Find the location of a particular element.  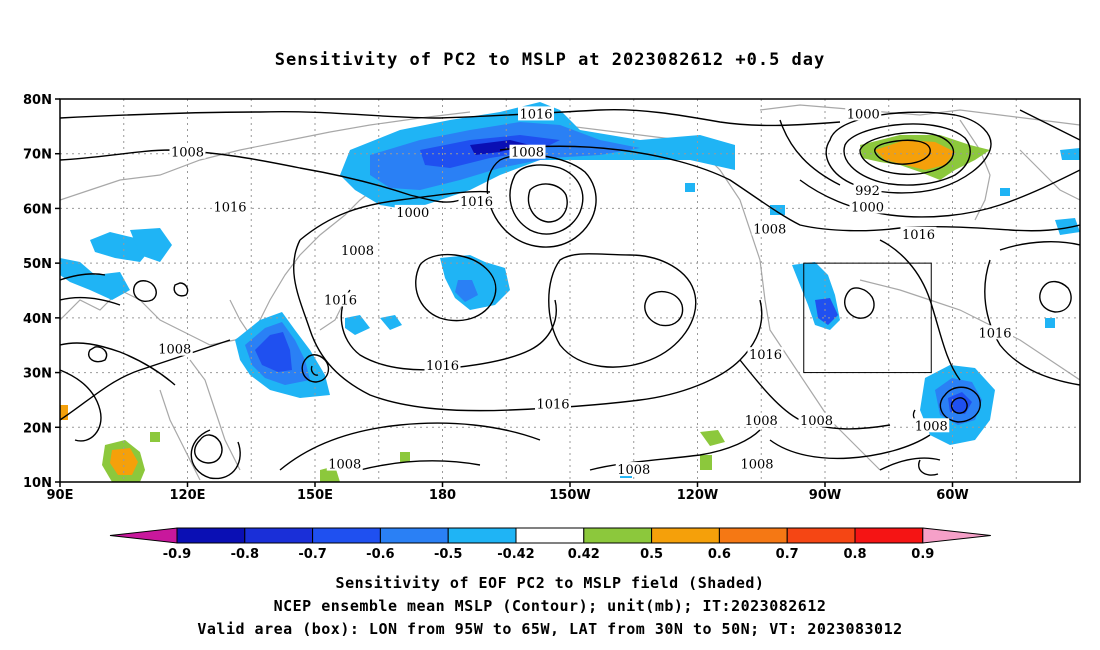

colorbar-label: 0.5 is located at coordinates (651, 554).